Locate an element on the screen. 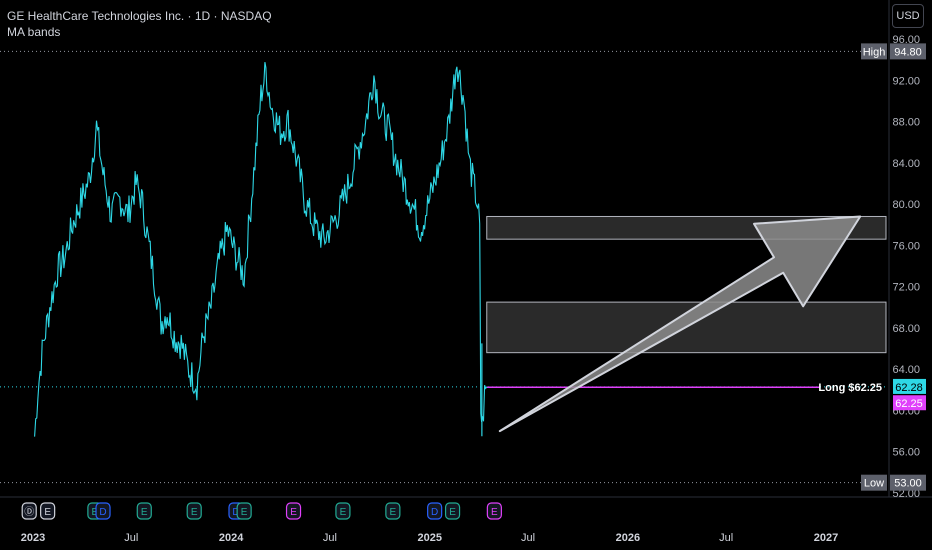 The width and height of the screenshot is (932, 550). low-tag-label: Low is located at coordinates (874, 484).